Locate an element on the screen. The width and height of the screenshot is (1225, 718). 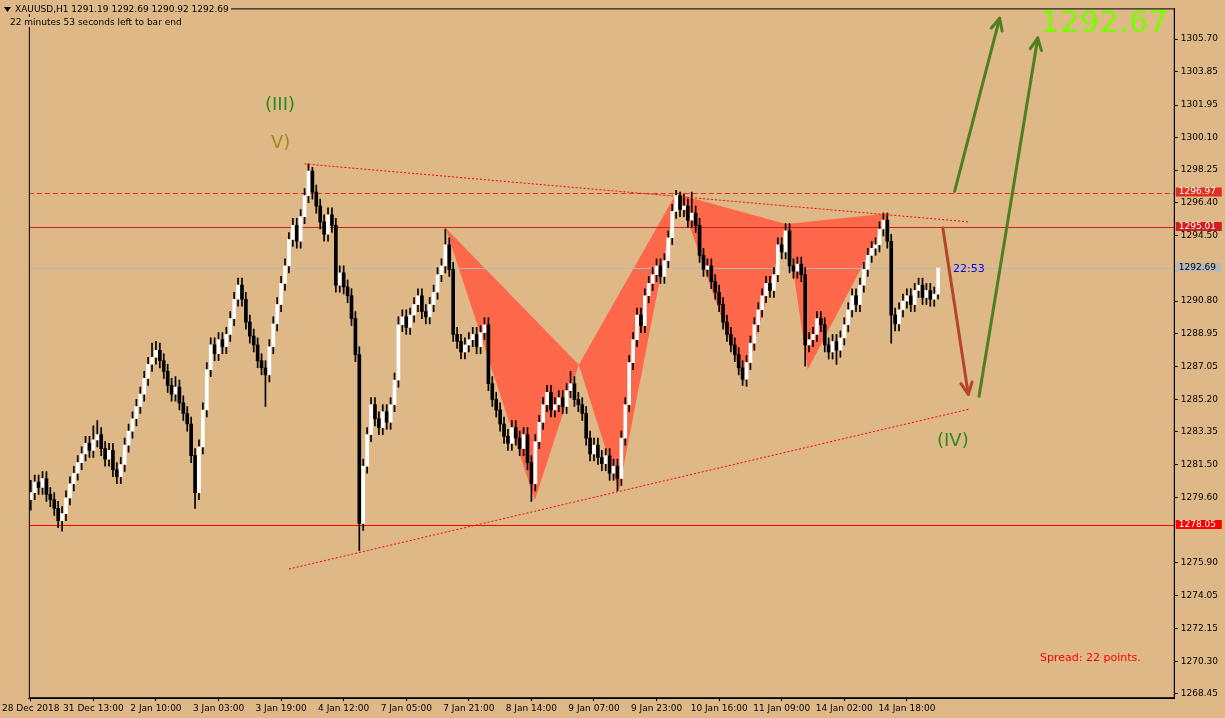
ref-line-label: 1295.01 is located at coordinates (1197, 225).